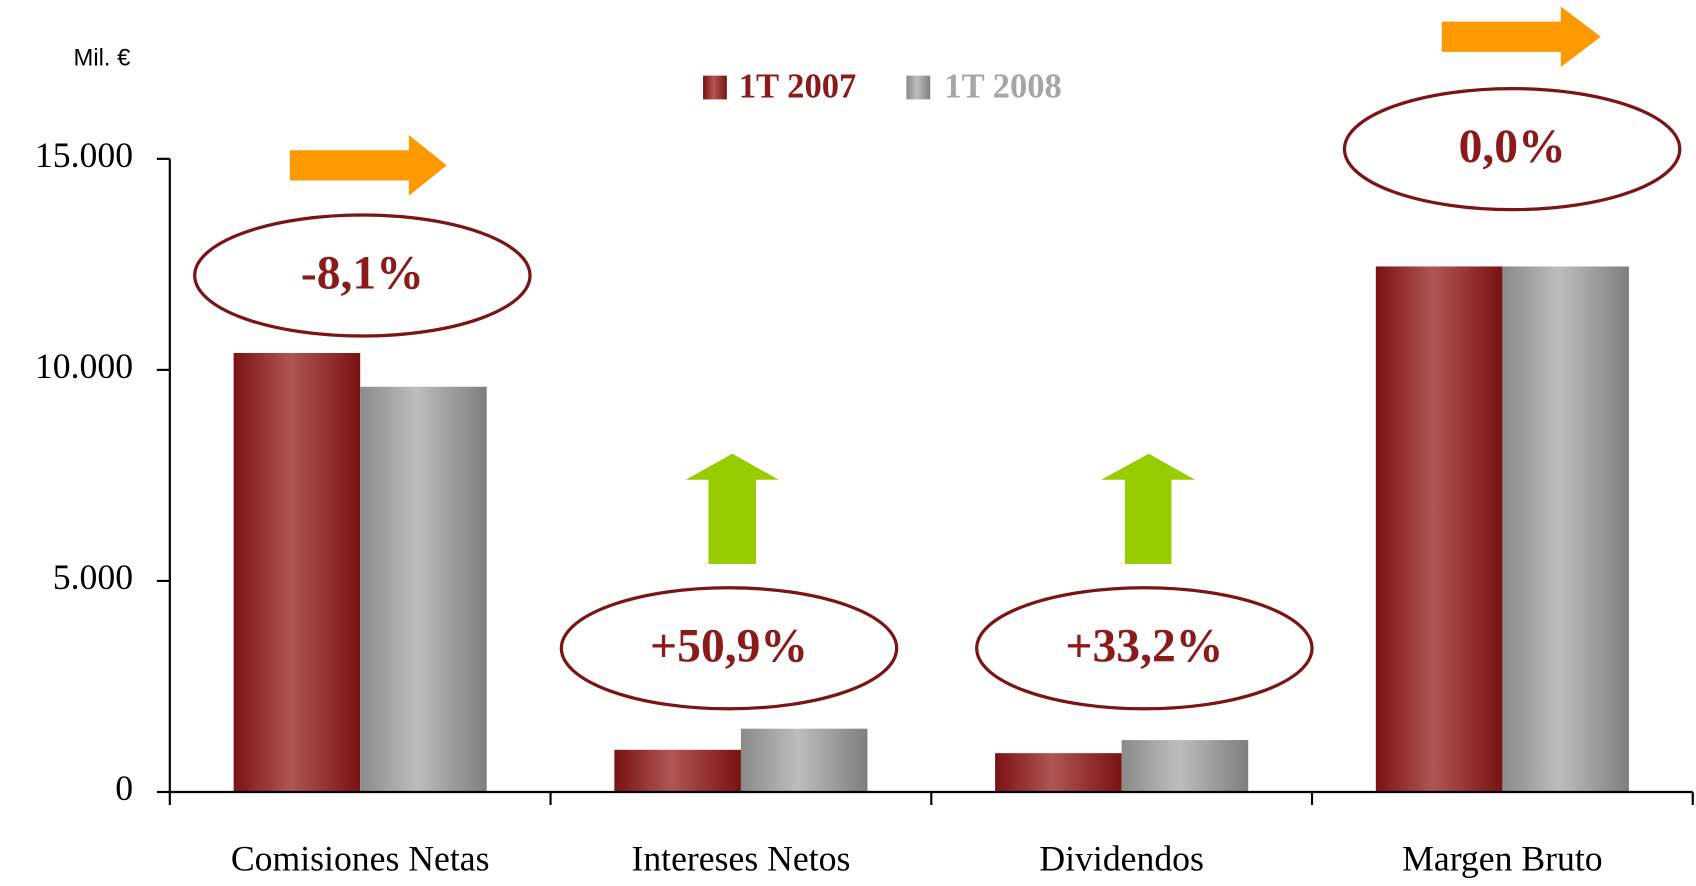 The height and width of the screenshot is (886, 1696). I want to click on annotation-label: +33,2%, so click(1144, 646).